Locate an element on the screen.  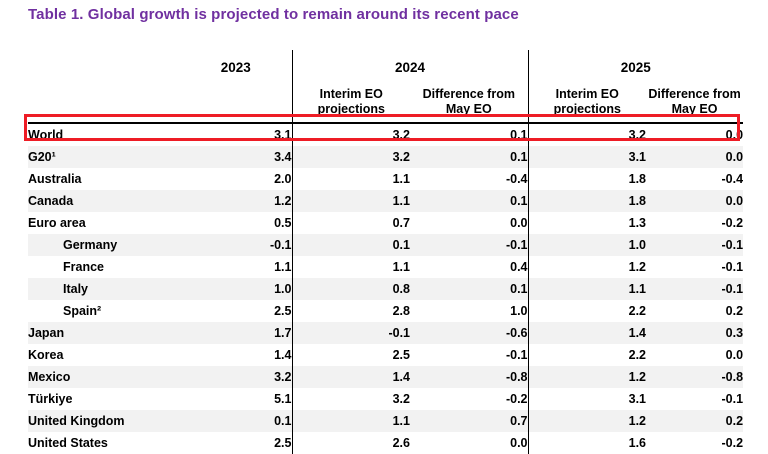
header-2025: 2025 is located at coordinates (635, 64).